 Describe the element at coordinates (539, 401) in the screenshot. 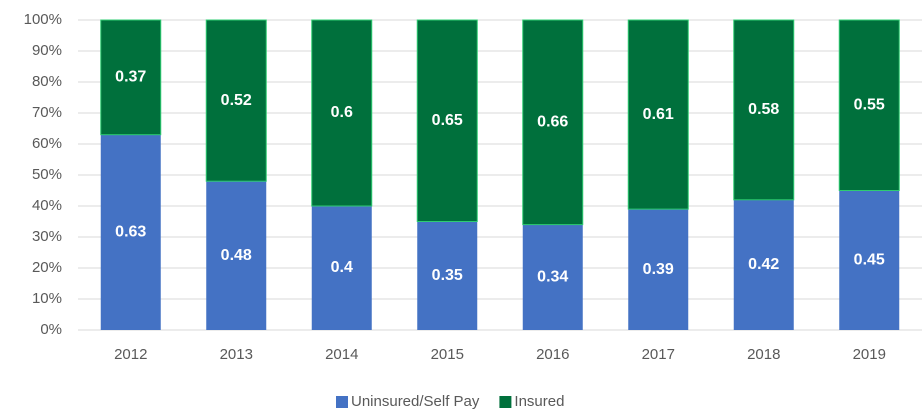

I see `legend-label: Insured` at that location.